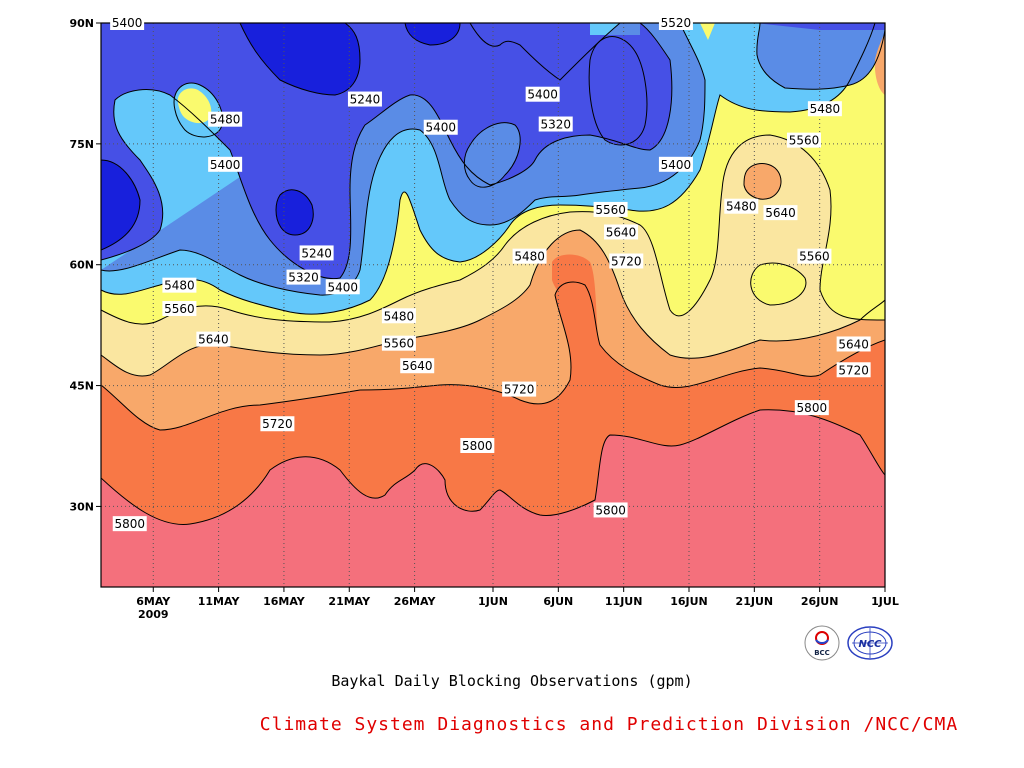 The height and width of the screenshot is (768, 1024). What do you see at coordinates (284, 601) in the screenshot?
I see `x-tick-label: 16MAY` at bounding box center [284, 601].